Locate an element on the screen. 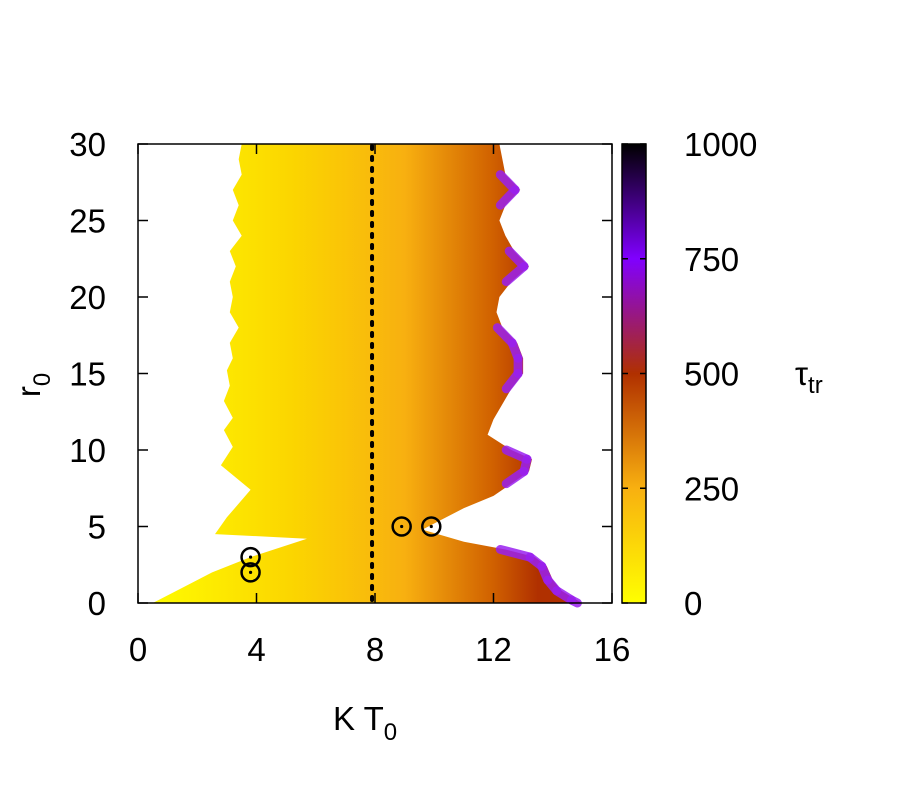  y-tick-label: 15 is located at coordinates (87, 374).